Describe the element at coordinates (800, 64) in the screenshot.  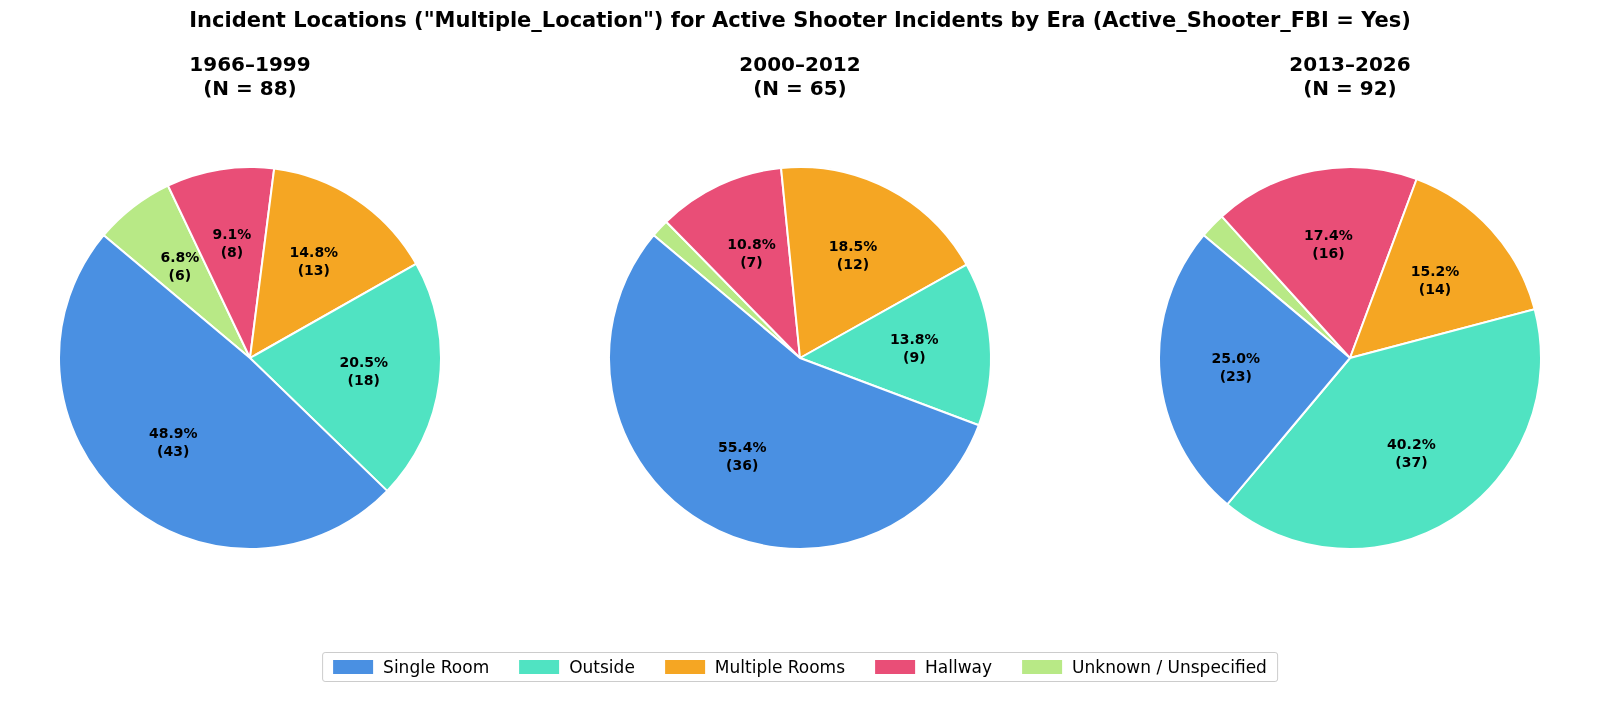
I see `chart-title: 2000–2012` at that location.